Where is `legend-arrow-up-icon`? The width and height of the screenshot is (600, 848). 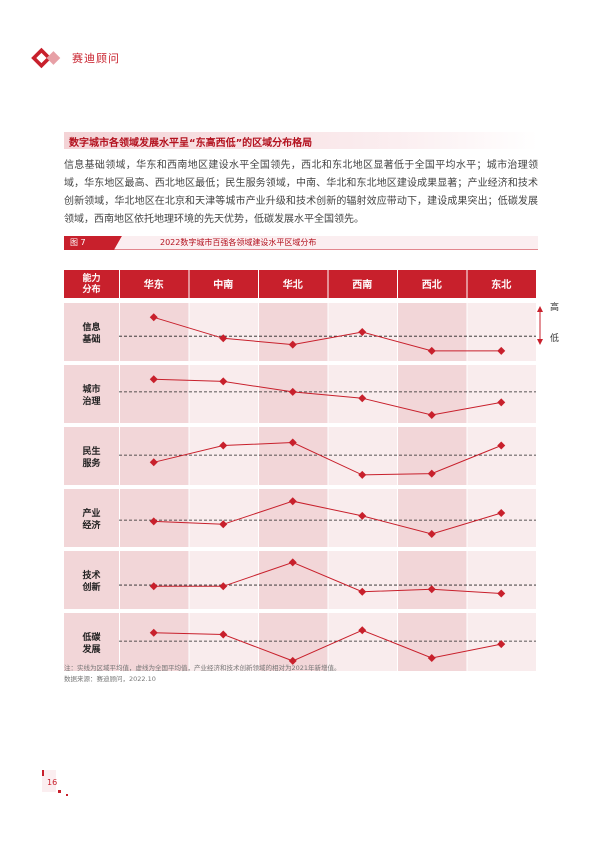 legend-arrow-up-icon is located at coordinates (540, 309).